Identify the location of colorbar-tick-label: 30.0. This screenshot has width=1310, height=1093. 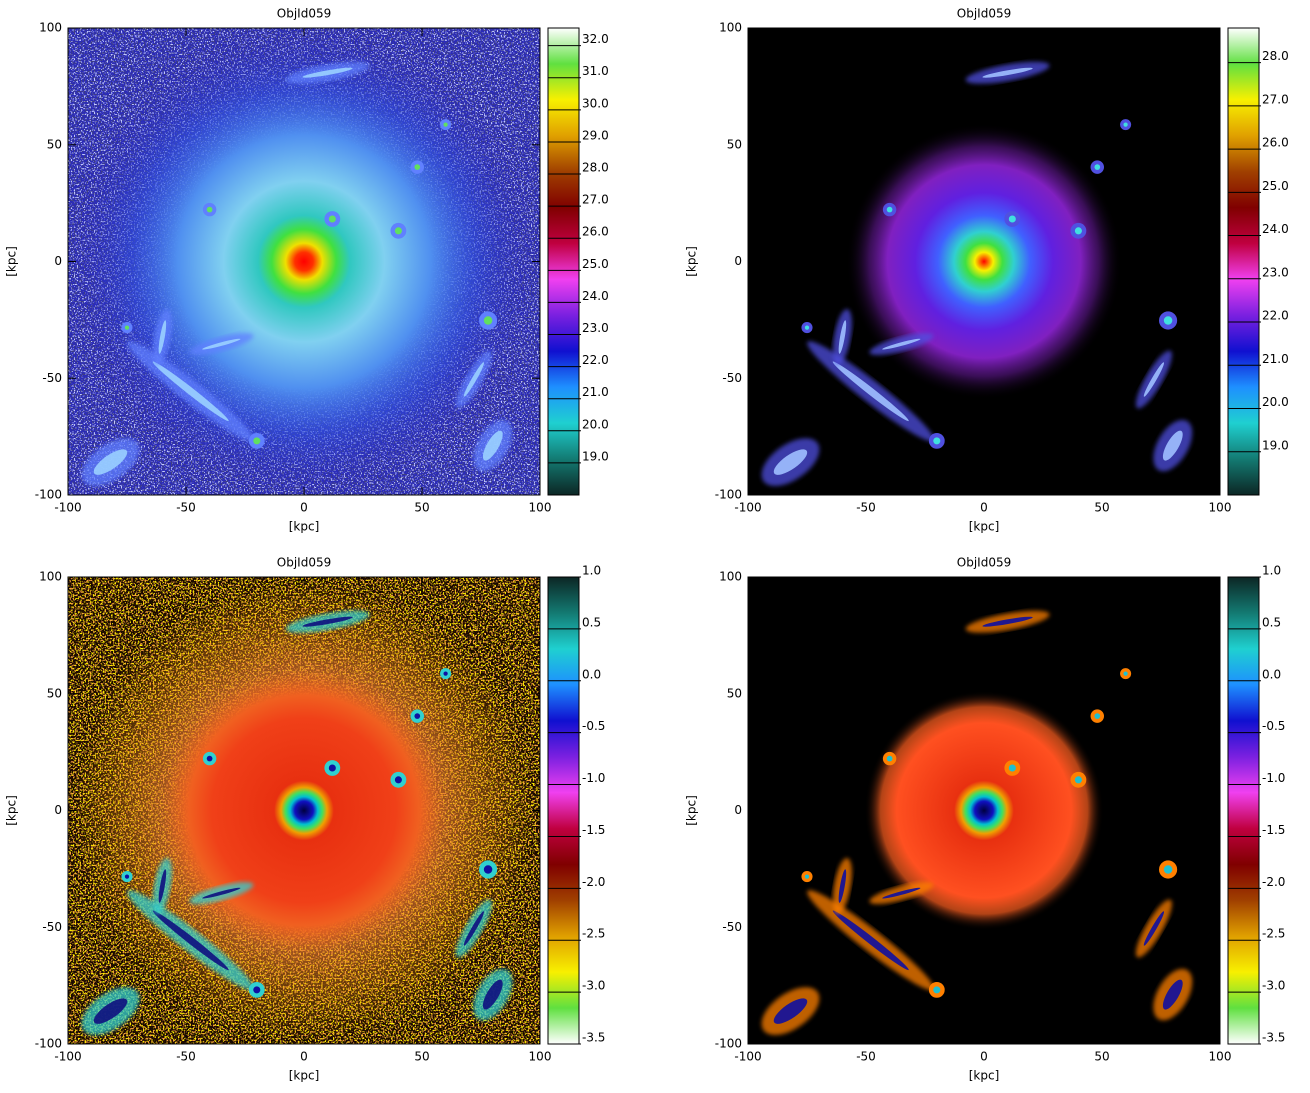
(595, 103).